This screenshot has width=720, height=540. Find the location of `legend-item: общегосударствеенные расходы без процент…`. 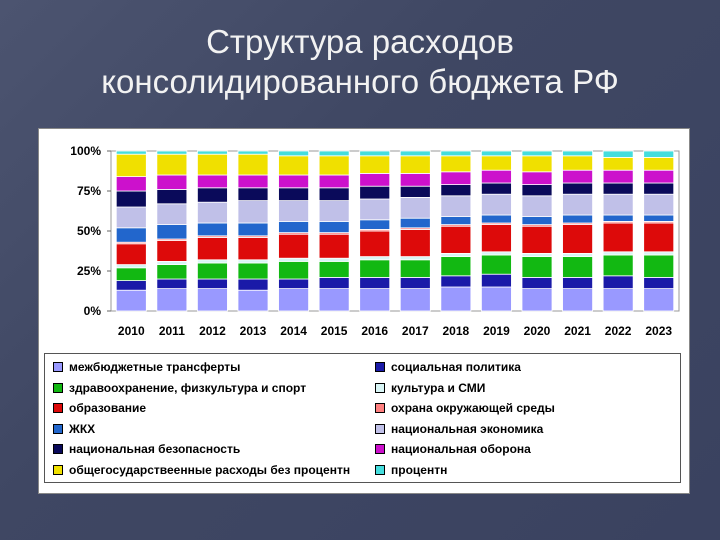

legend-item: общегосударствеенные расходы без процент… is located at coordinates (201, 470).